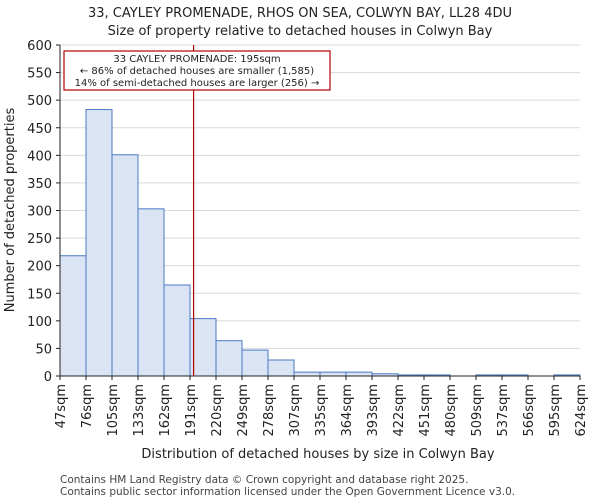  Describe the element at coordinates (39, 184) in the screenshot. I see `y-tick-label: 350` at that location.